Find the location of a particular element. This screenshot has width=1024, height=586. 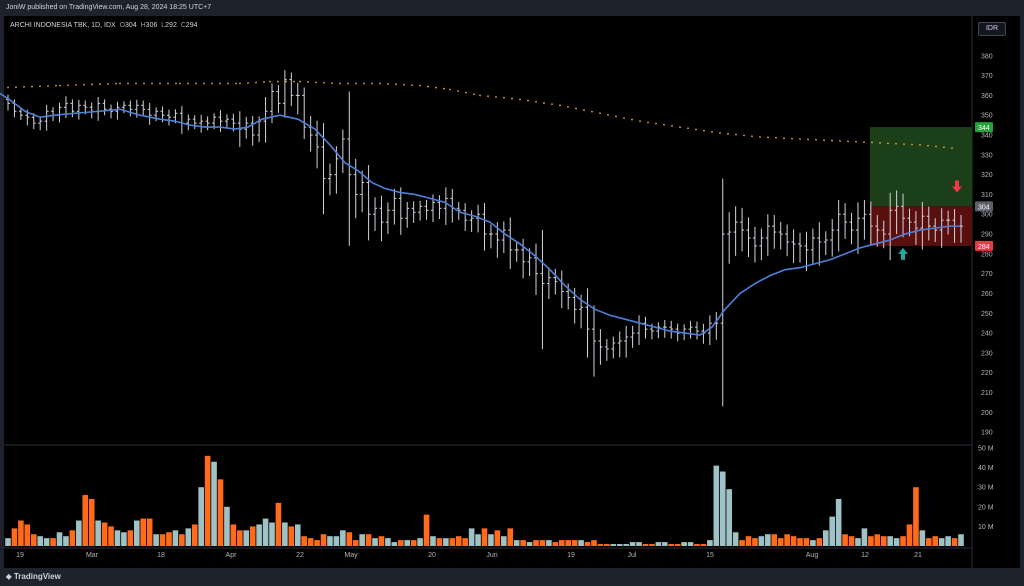

price-tick-label: 350 is located at coordinates (987, 116).